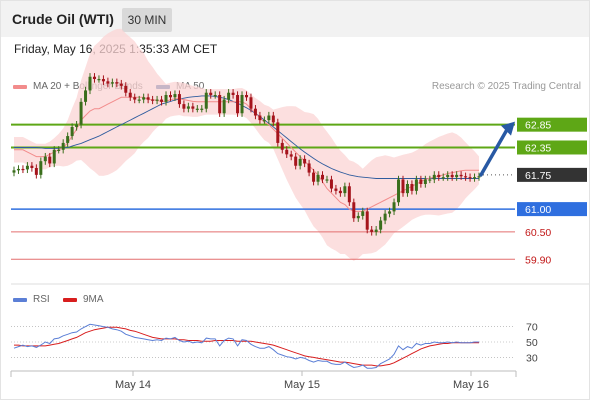 This screenshot has width=590, height=400. Describe the element at coordinates (506, 86) in the screenshot. I see `research-credit: Research © 2025 Trading Central` at that location.